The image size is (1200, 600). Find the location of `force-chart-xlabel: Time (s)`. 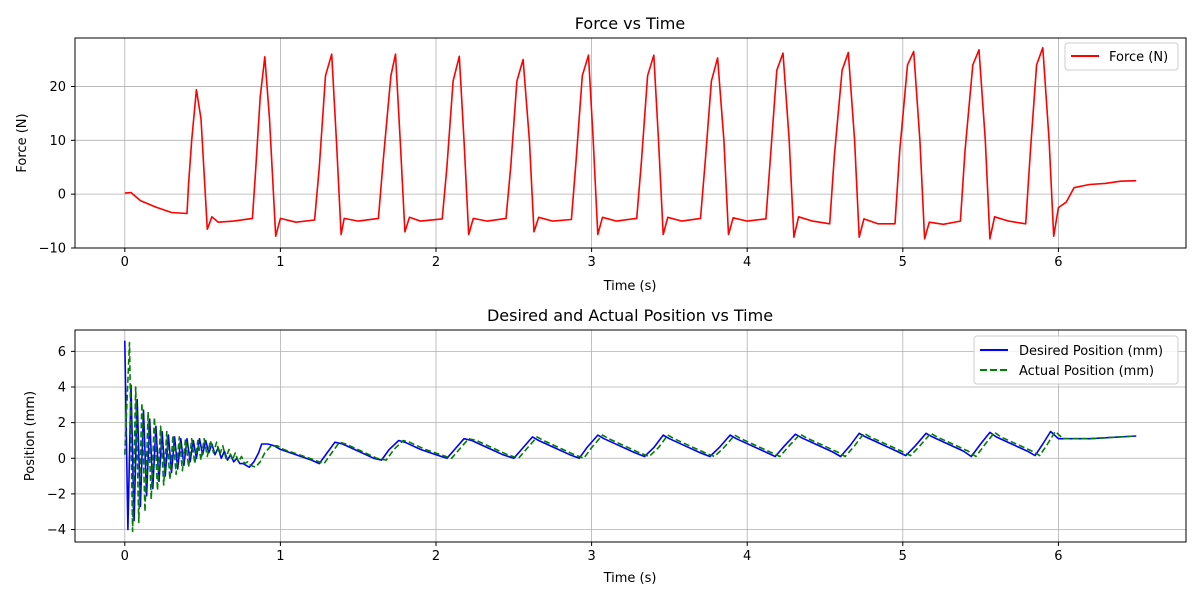

force-chart-xlabel: Time (s) is located at coordinates (630, 286).